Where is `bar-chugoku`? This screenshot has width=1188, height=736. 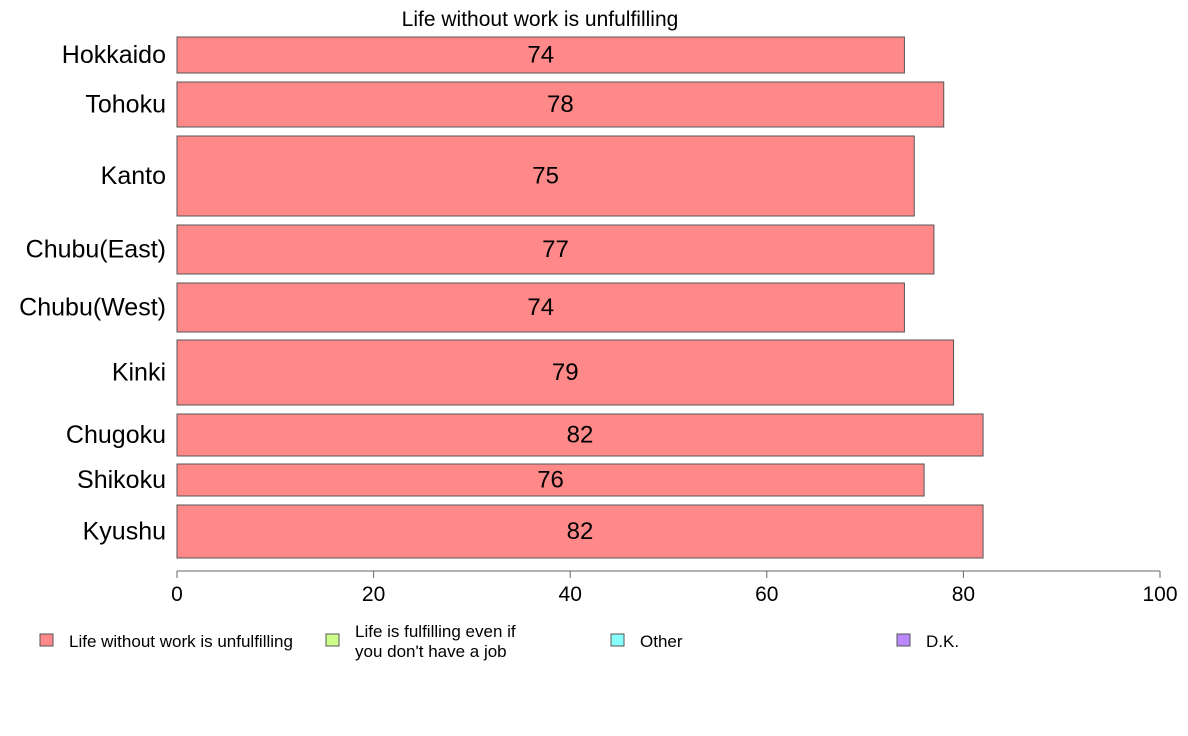 bar-chugoku is located at coordinates (580, 435).